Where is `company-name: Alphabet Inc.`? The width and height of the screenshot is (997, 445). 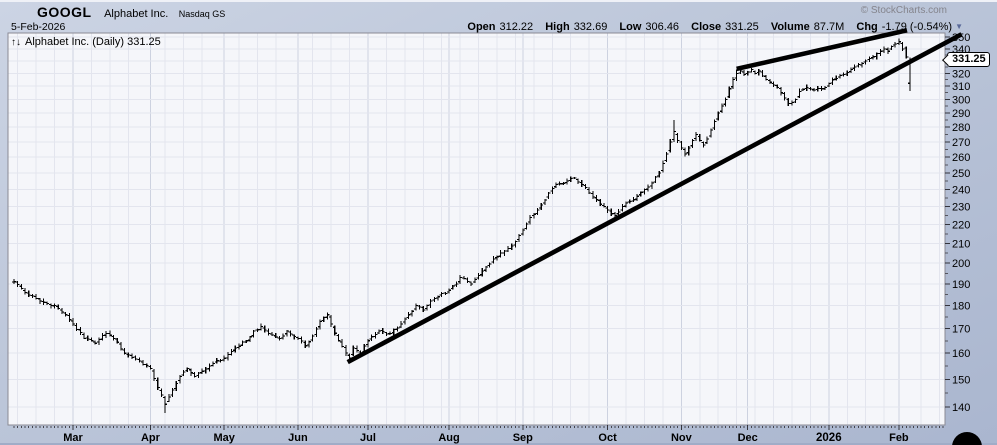
company-name: Alphabet Inc. is located at coordinates (136, 14).